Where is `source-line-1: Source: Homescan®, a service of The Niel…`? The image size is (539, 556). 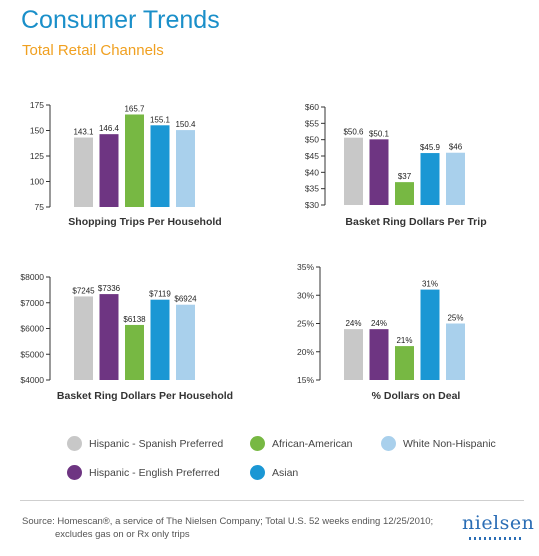 source-line-1: Source: Homescan®, a service of The Niel… is located at coordinates (228, 521).